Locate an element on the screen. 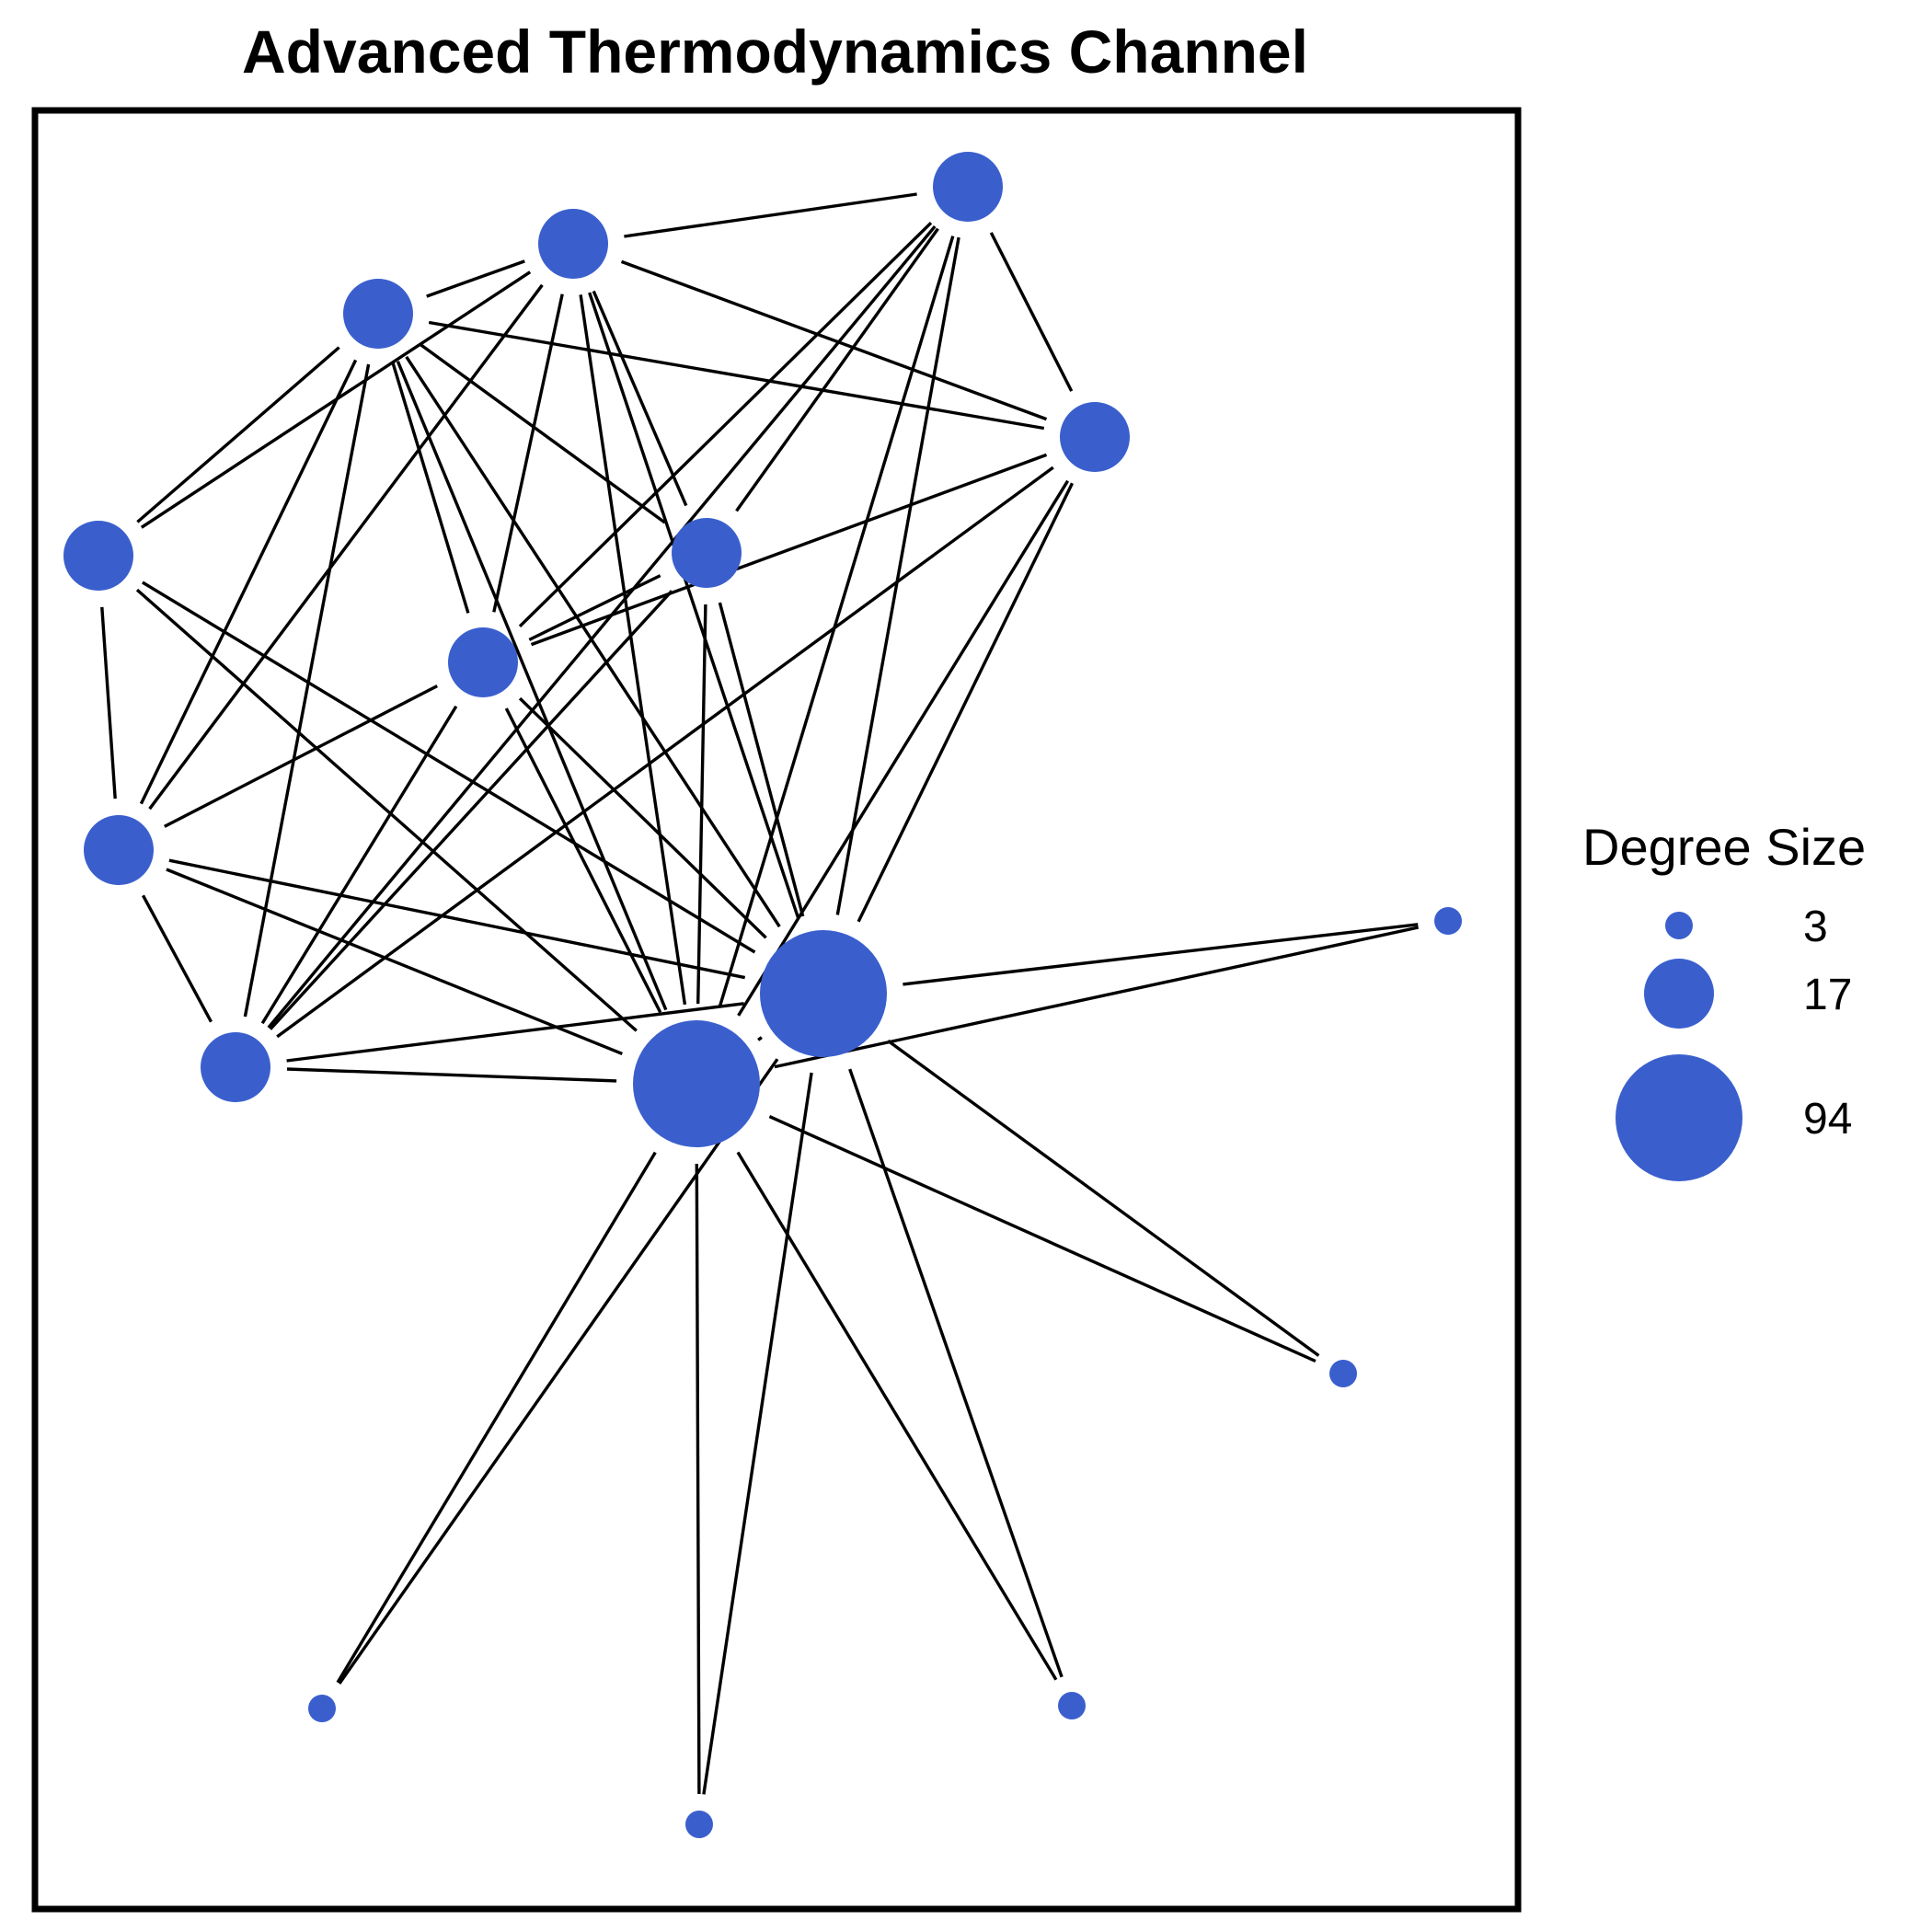 This screenshot has height=1932, width=1932. edge-n1-n11 is located at coordinates (1097, 997).